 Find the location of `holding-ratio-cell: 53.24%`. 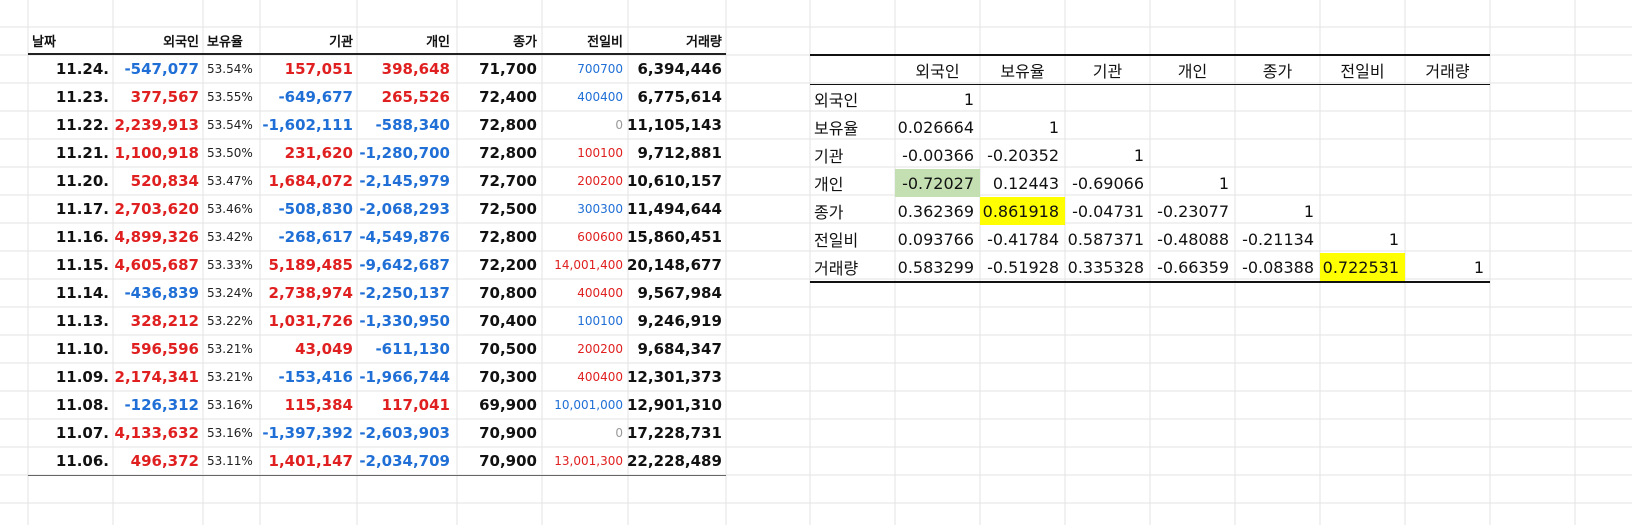

holding-ratio-cell: 53.24% is located at coordinates (230, 293).